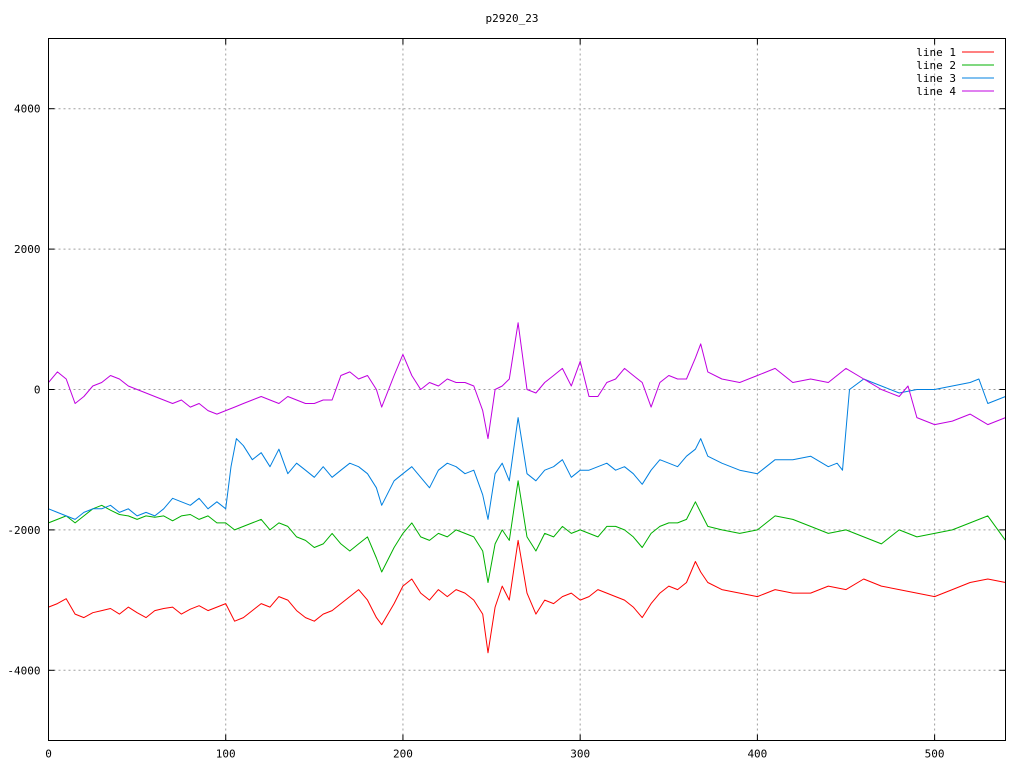 The height and width of the screenshot is (768, 1024). What do you see at coordinates (757, 754) in the screenshot?
I see `x-tick-label: 400` at bounding box center [757, 754].